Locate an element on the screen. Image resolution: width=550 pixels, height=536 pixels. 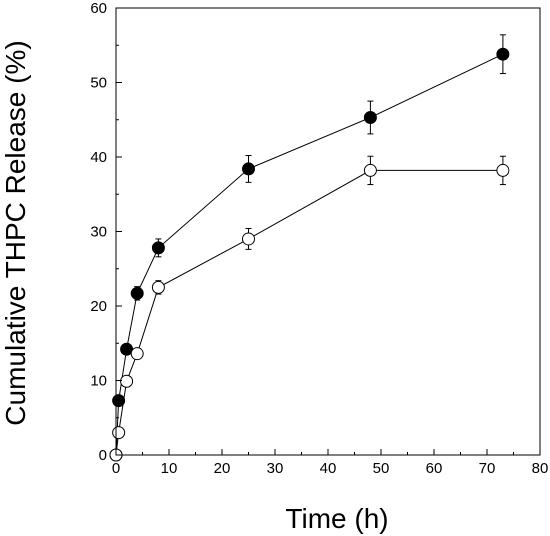
y-tick-label: 0 is located at coordinates (103, 455).